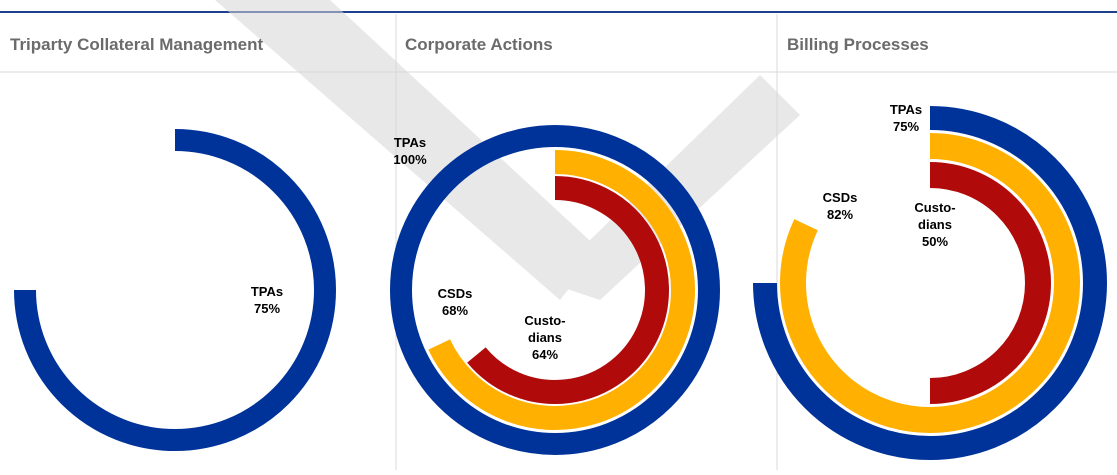  I want to click on value-label: 68%, so click(455, 310).